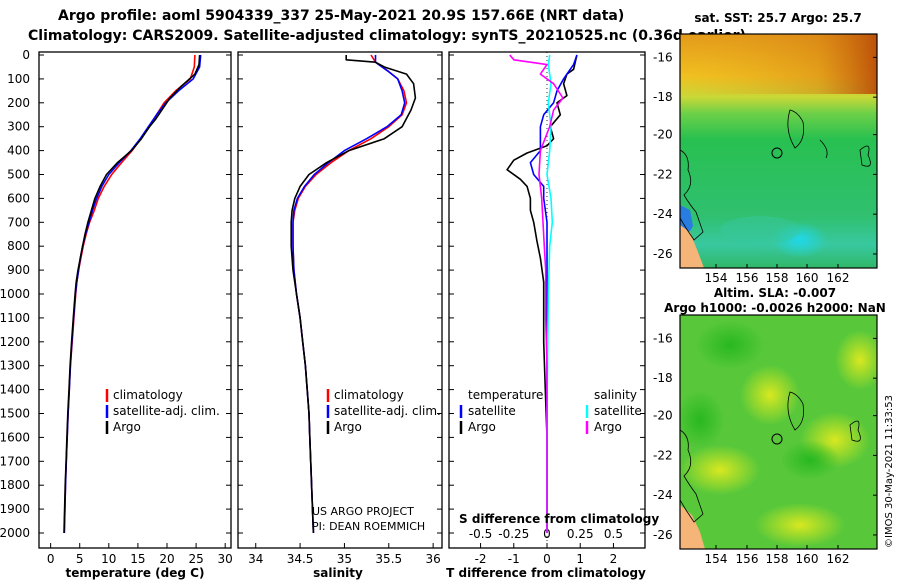 Image resolution: width=900 pixels, height=580 pixels. What do you see at coordinates (18, 103) in the screenshot?
I see `depth-tick-label: 200` at bounding box center [18, 103].